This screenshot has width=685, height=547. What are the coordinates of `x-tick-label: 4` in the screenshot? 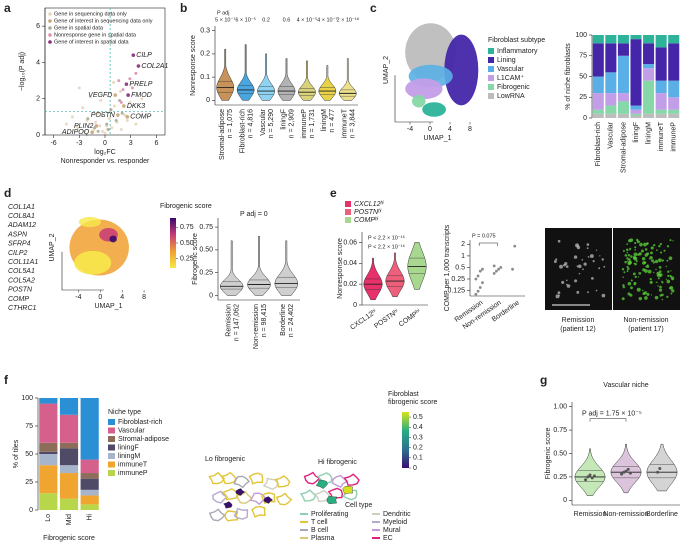 It's located at (450, 129).